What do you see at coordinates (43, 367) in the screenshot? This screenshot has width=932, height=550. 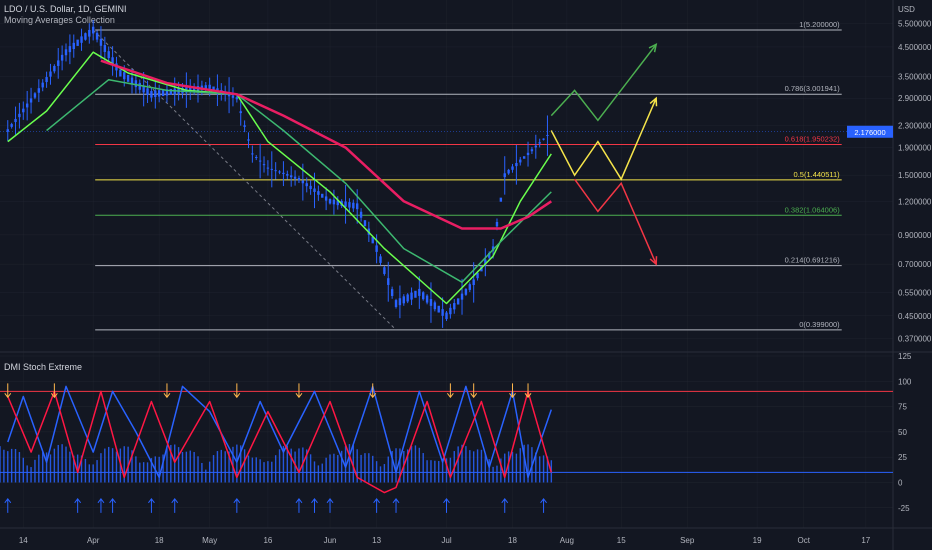 I see `oscillator-title: DMI Stoch Extreme` at bounding box center [43, 367].